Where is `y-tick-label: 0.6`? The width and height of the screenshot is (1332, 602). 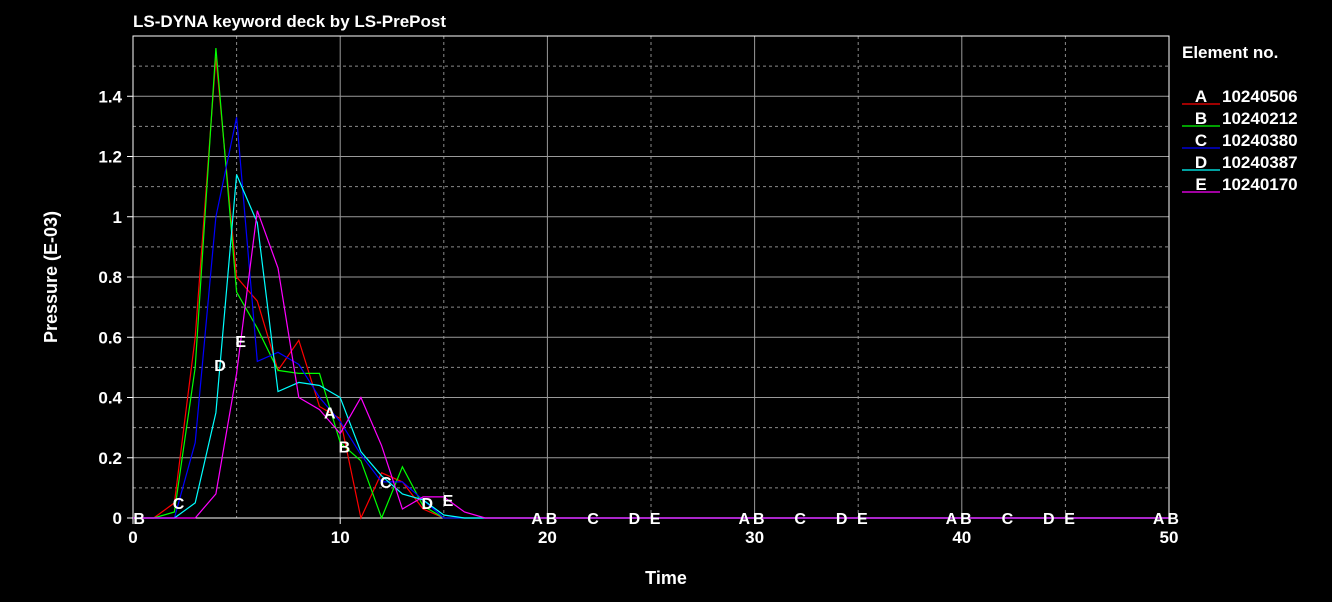
y-tick-label: 0.6 is located at coordinates (110, 337).